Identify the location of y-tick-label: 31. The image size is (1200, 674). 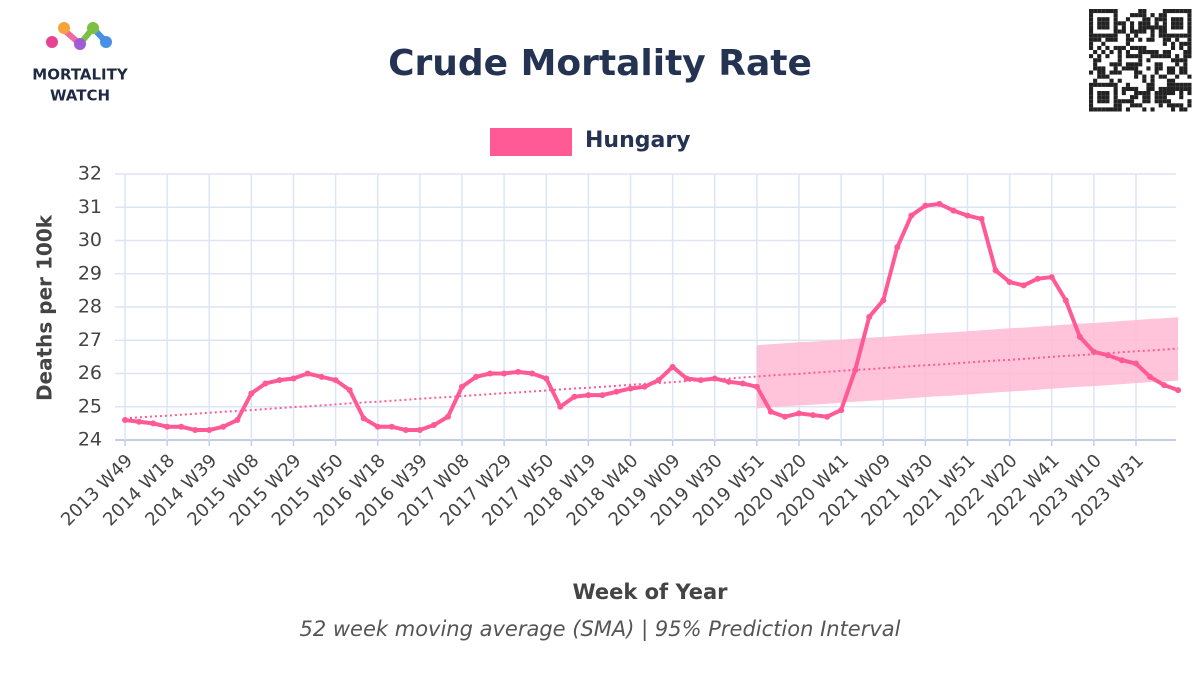
(90, 207).